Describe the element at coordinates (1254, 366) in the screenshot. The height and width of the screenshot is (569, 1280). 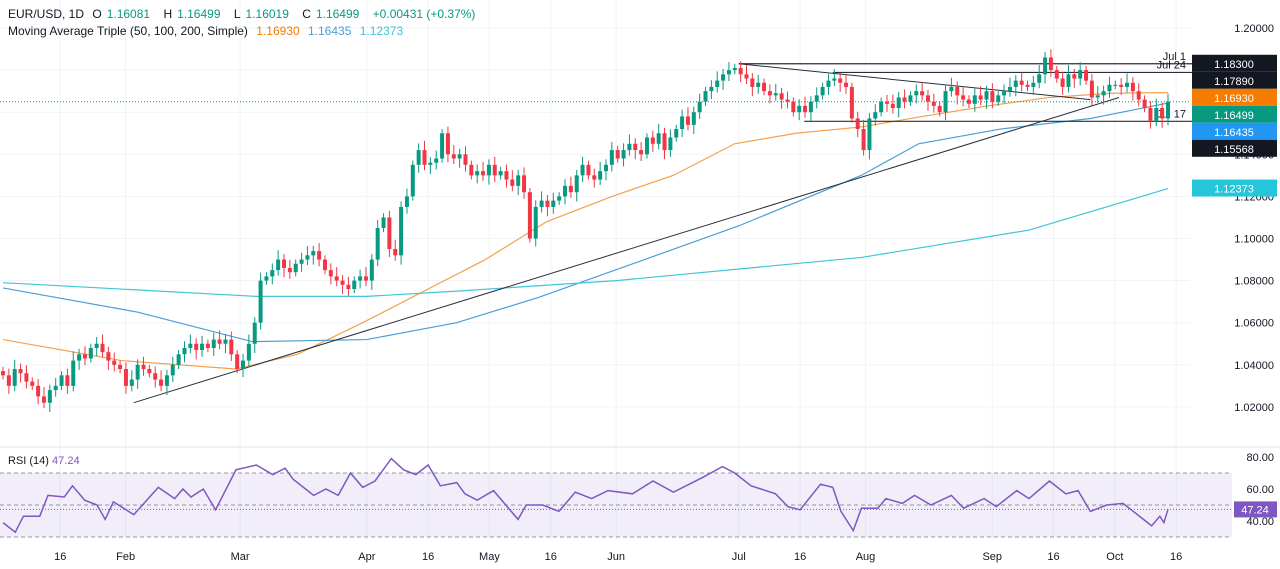
I see `y-tick-label: 1.04000` at that location.